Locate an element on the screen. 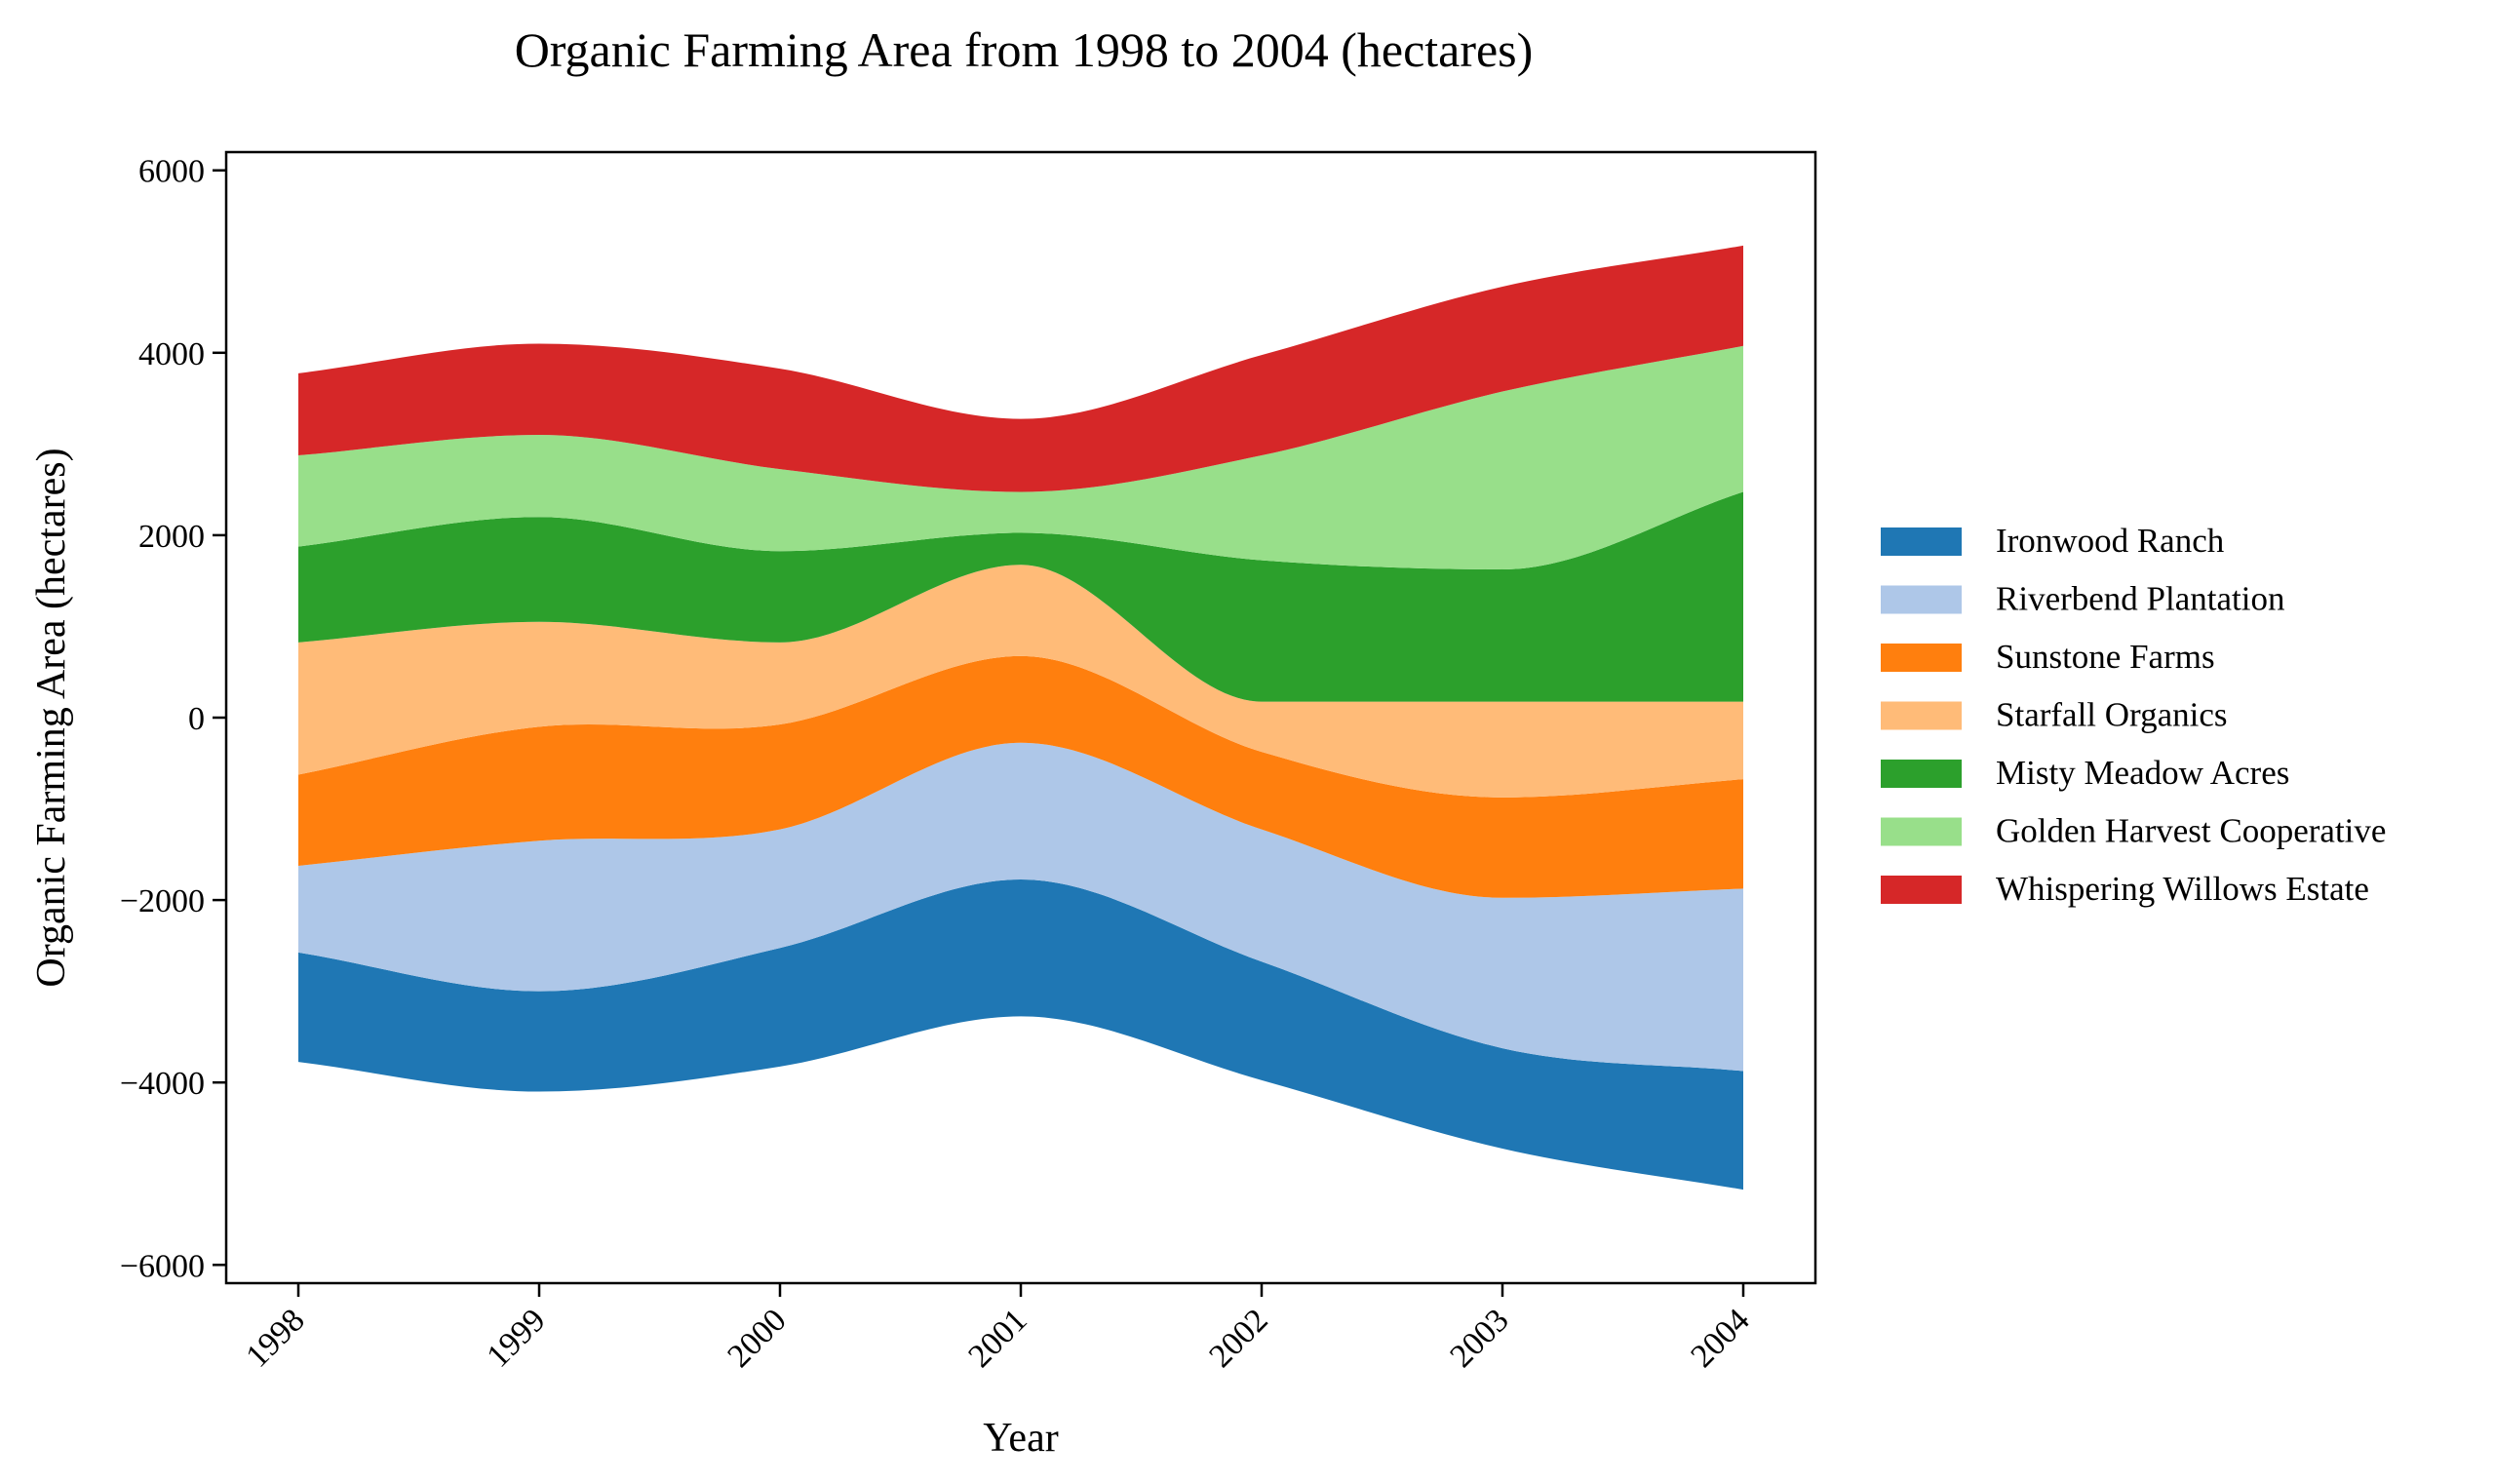  legend-label: Misty Meadow Acres is located at coordinates (2142, 773).